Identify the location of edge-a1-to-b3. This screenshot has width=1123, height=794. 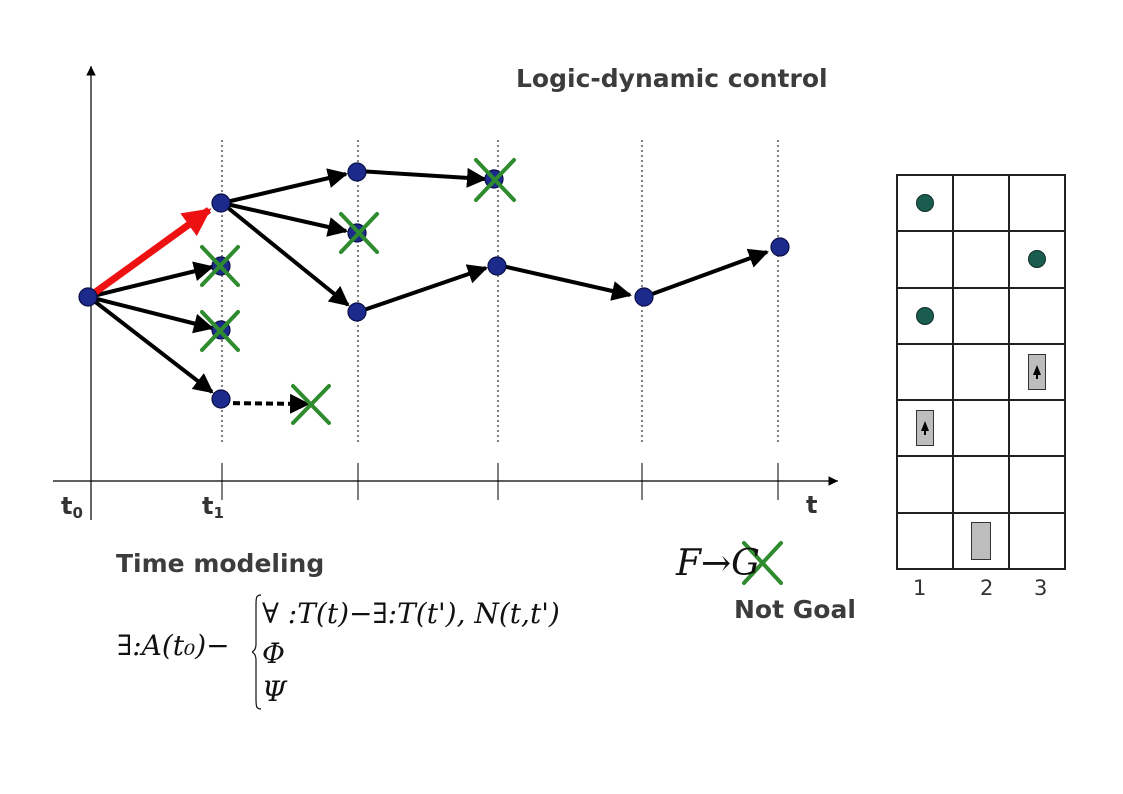
(285, 254).